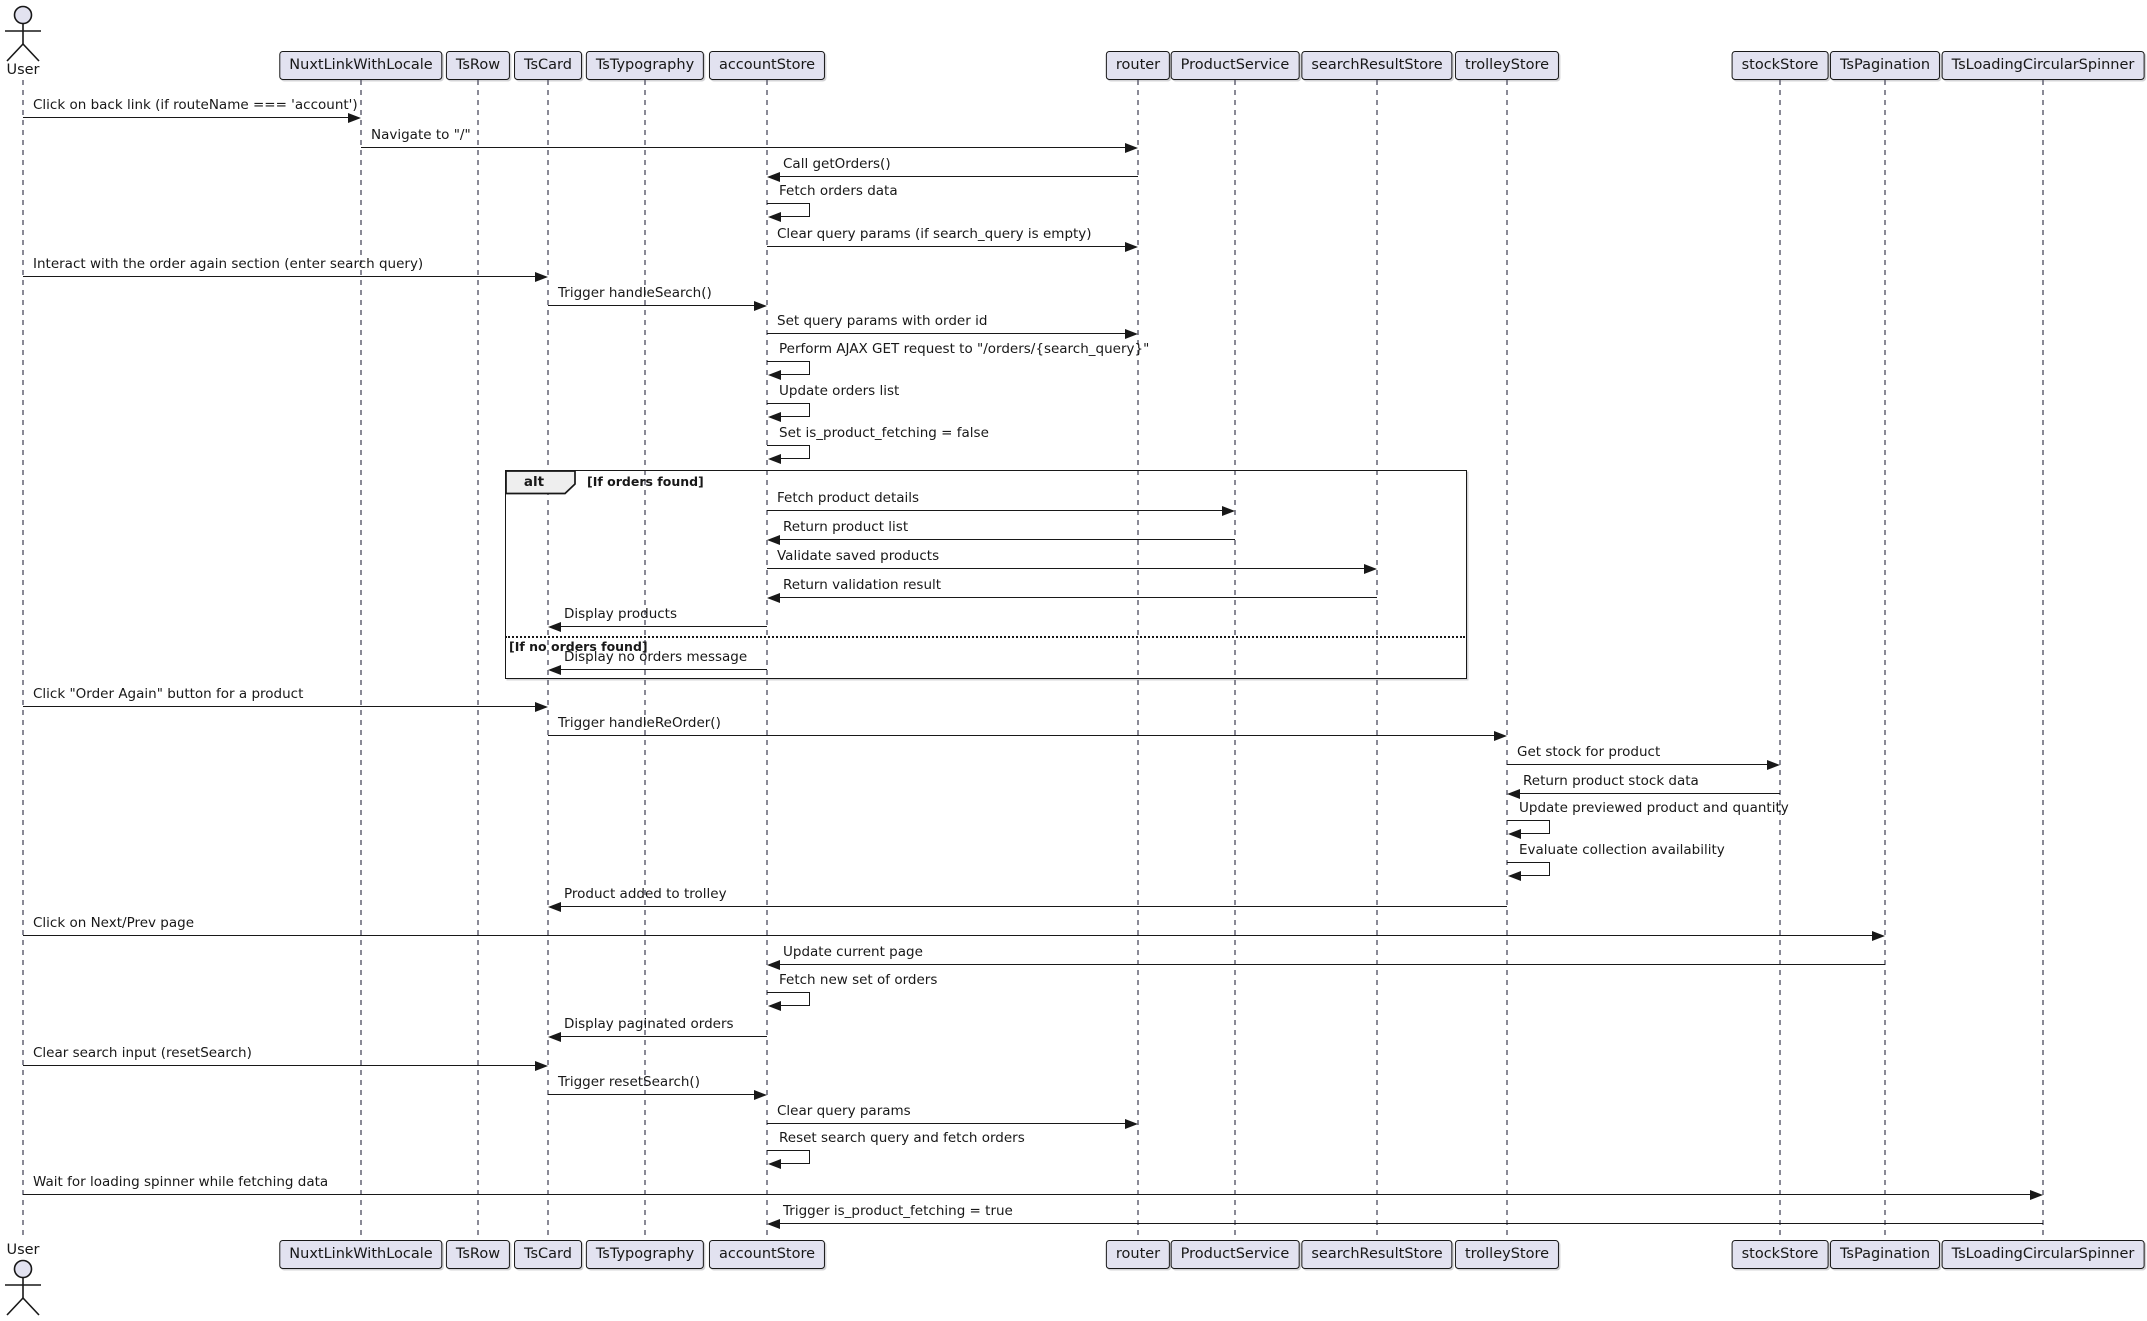  I want to click on alt-guard-else: [If no orders found], so click(578, 646).